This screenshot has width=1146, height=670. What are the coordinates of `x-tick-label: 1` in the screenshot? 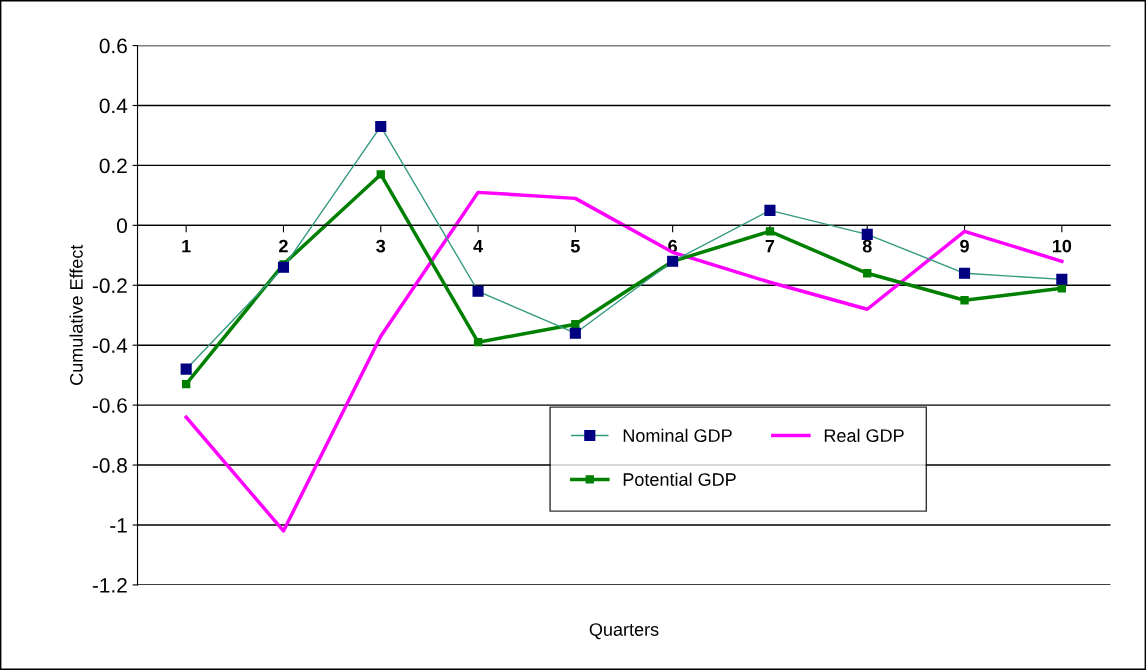 It's located at (186, 246).